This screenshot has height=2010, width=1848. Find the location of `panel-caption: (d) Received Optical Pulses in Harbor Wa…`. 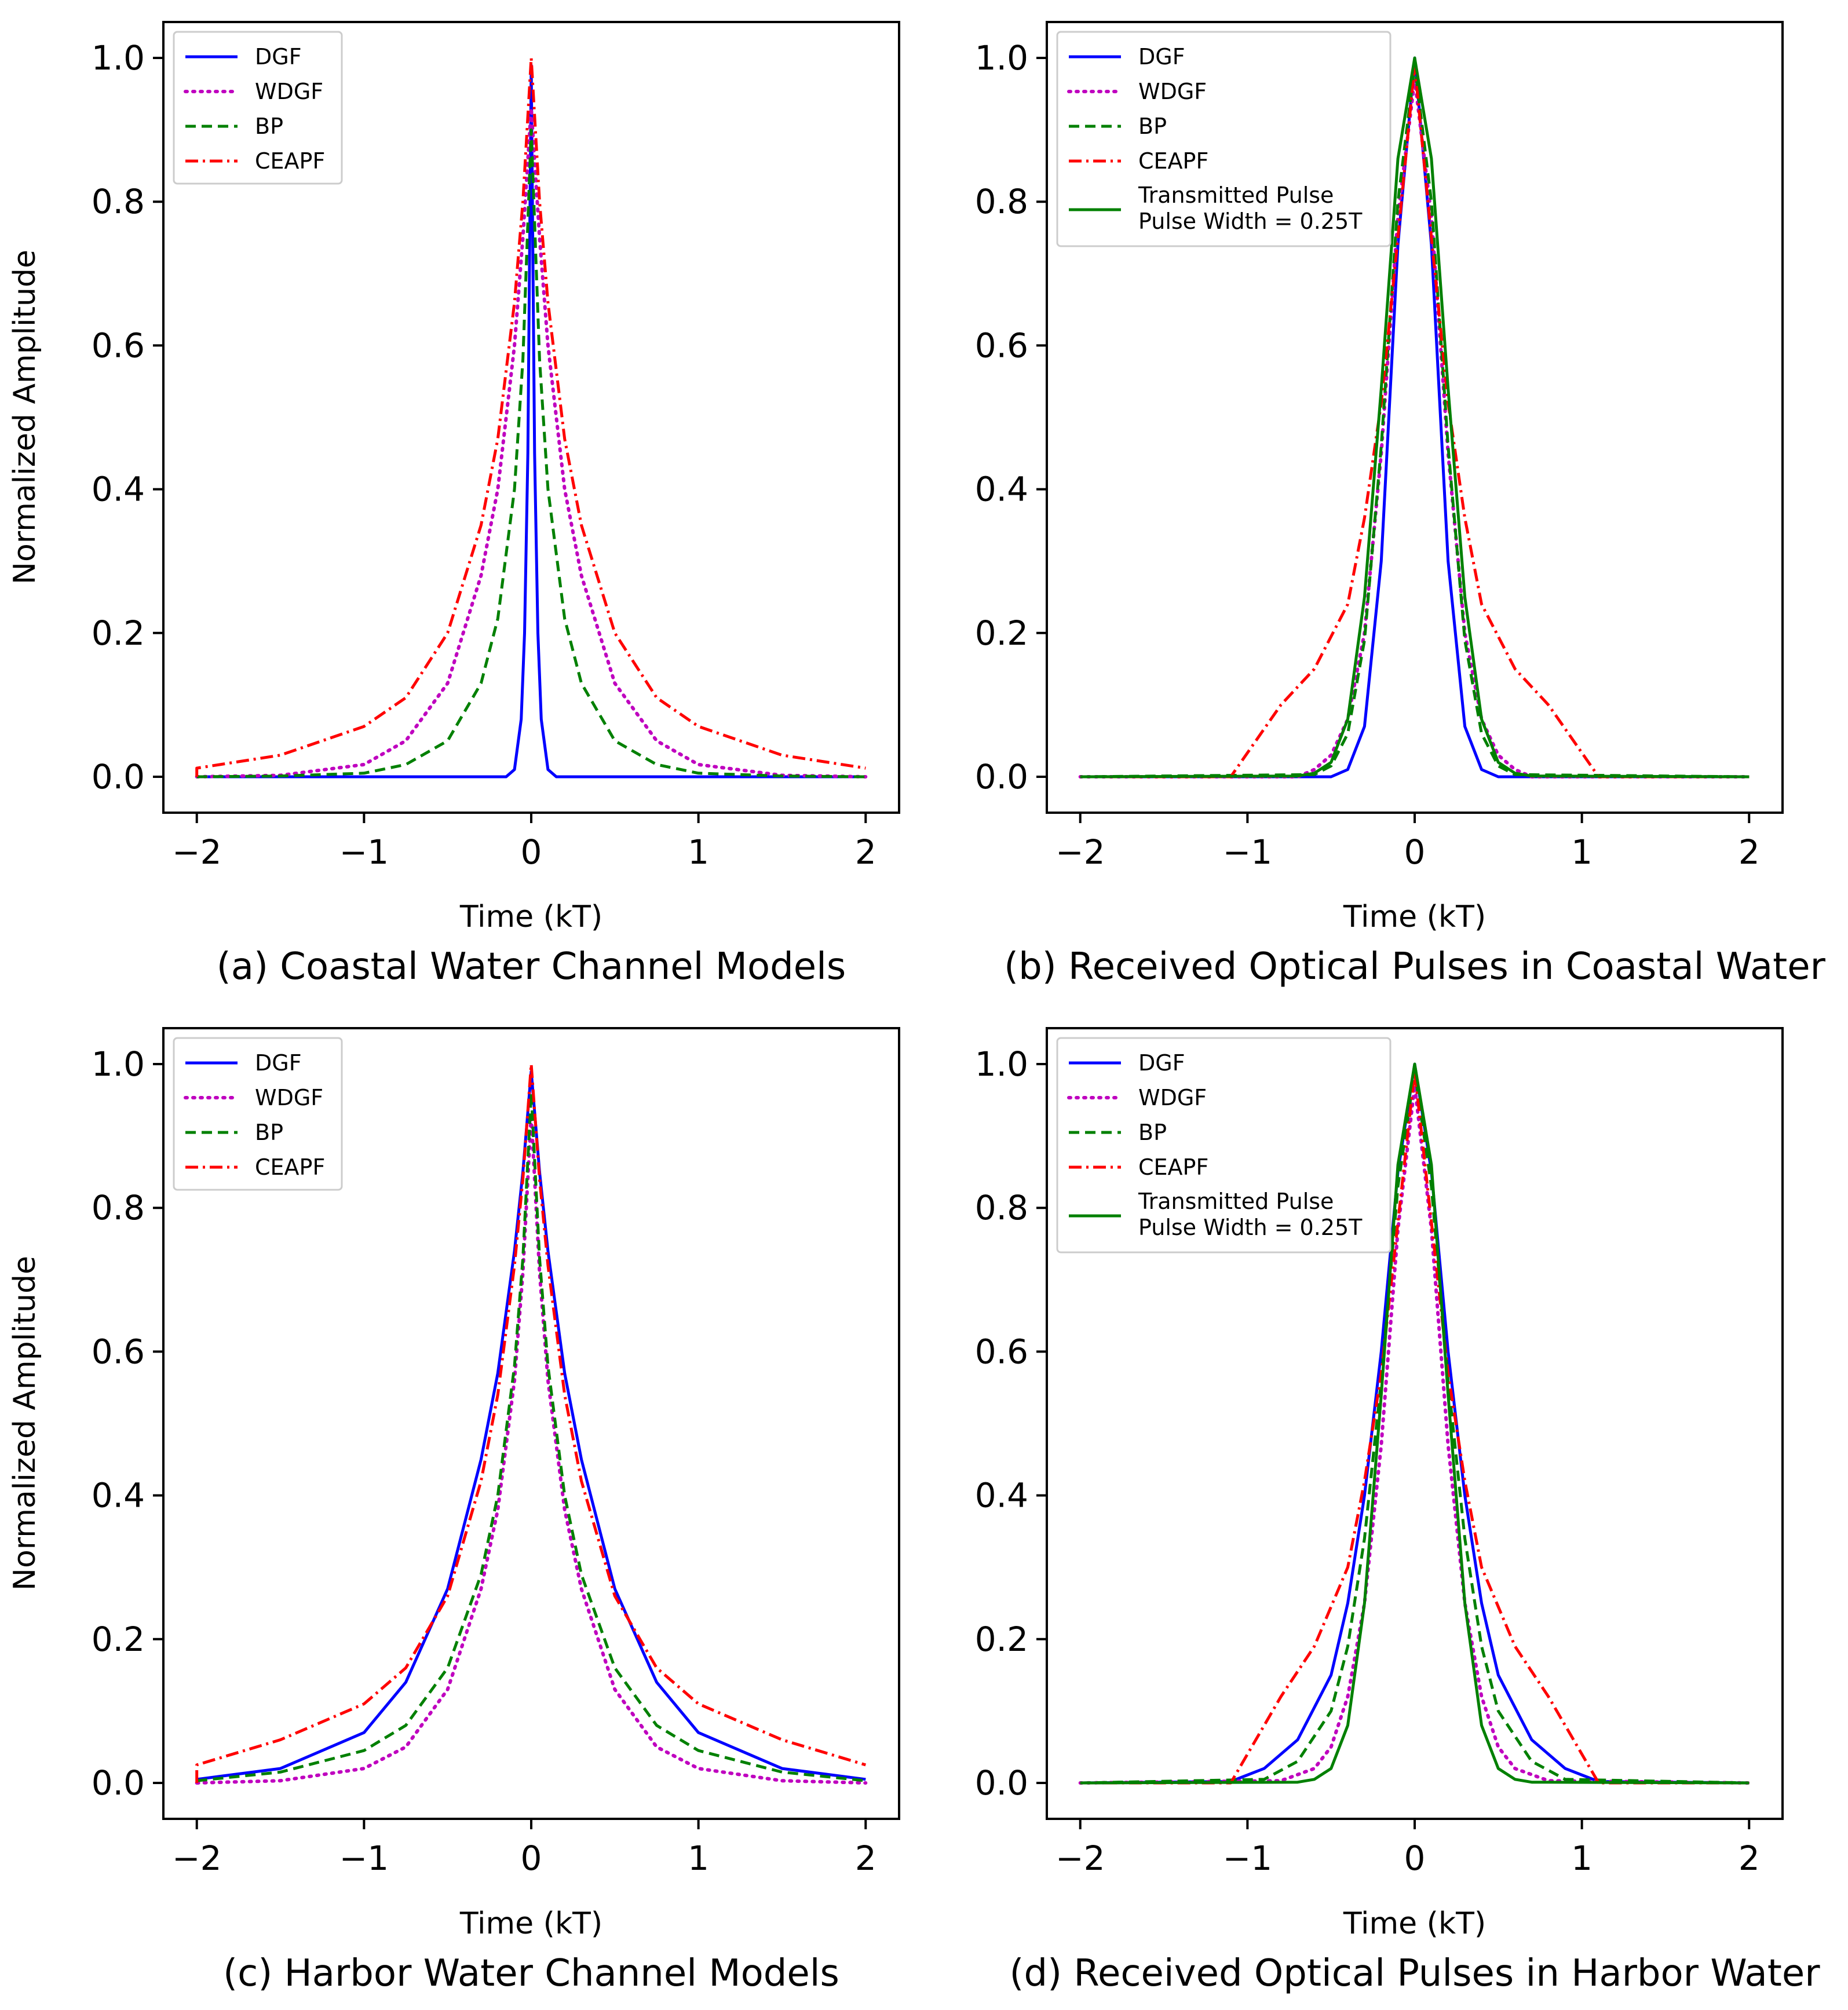

panel-caption: (d) Received Optical Pulses in Harbor Wa… is located at coordinates (1415, 1973).